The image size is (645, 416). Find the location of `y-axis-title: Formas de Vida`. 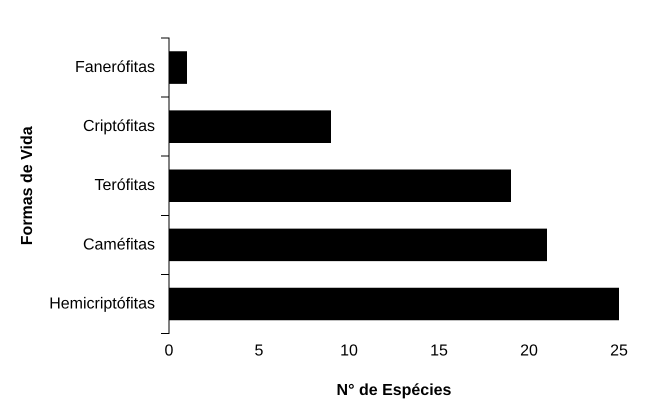

y-axis-title: Formas de Vida is located at coordinates (27, 186).